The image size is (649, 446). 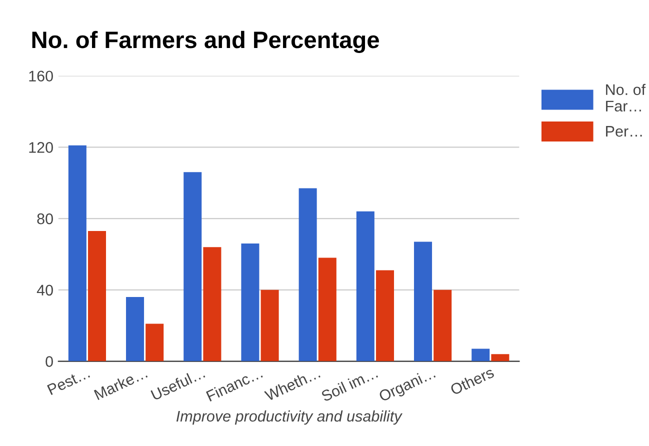 I want to click on y-tick-label: 40, so click(x=44, y=290).